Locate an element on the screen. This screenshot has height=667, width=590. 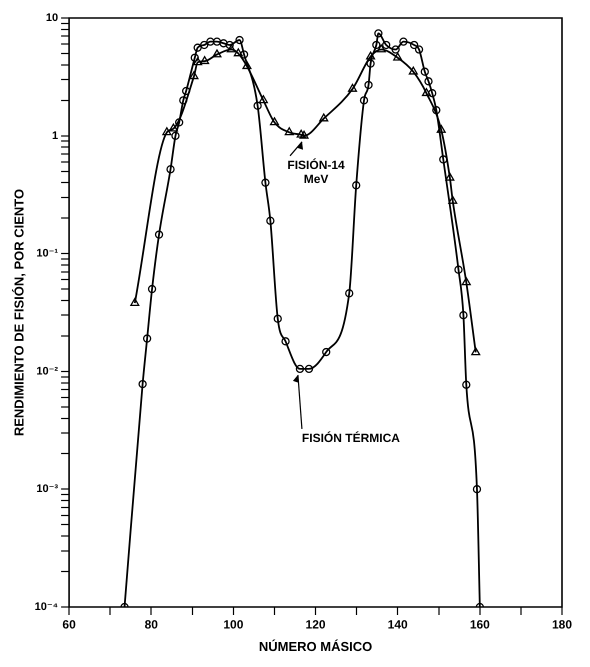
x-axis-title: NÚMERO MÁSICO is located at coordinates (315, 646).